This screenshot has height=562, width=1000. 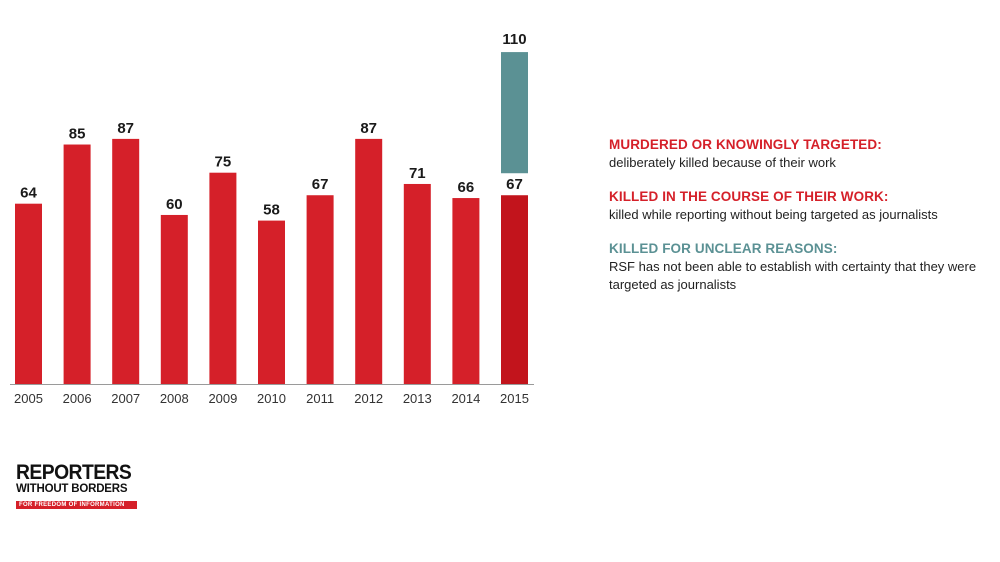 What do you see at coordinates (417, 173) in the screenshot?
I see `data-label-2013: 71` at bounding box center [417, 173].